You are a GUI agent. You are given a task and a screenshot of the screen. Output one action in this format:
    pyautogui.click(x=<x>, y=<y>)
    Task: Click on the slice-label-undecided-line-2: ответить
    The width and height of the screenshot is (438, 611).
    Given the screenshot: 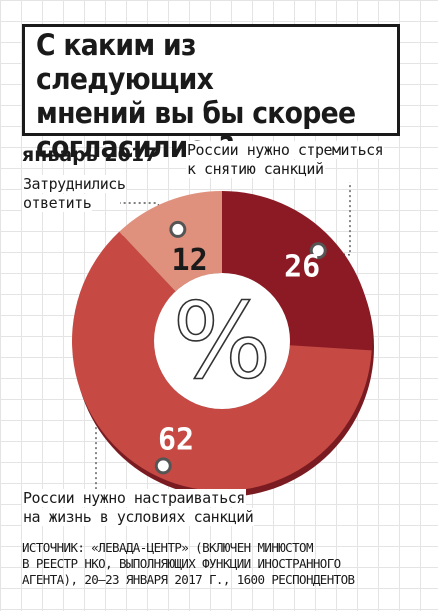 What is the action you would take?
    pyautogui.click(x=57, y=203)
    